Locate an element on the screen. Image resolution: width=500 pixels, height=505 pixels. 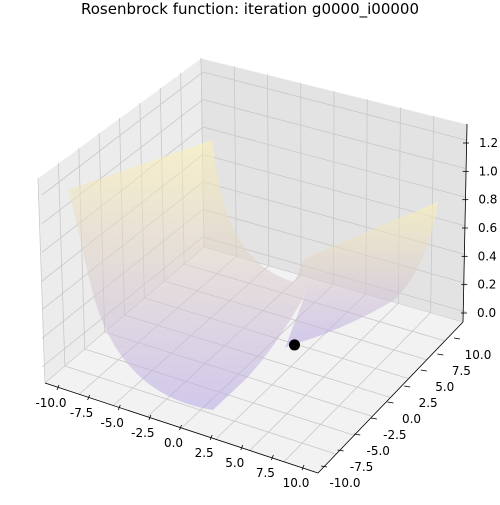
y-tick-label: -10.0 is located at coordinates (344, 483).